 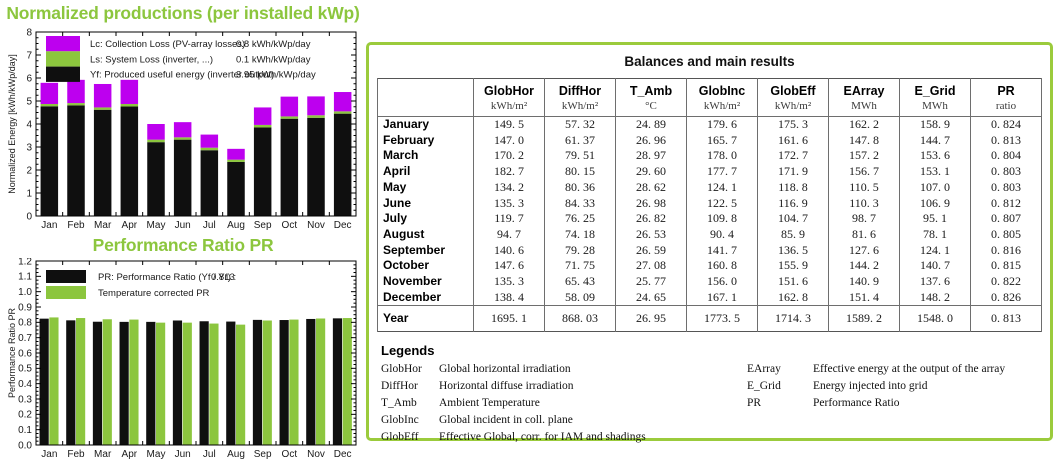 I want to click on cell-e_grid: 140. 7, so click(x=935, y=266).